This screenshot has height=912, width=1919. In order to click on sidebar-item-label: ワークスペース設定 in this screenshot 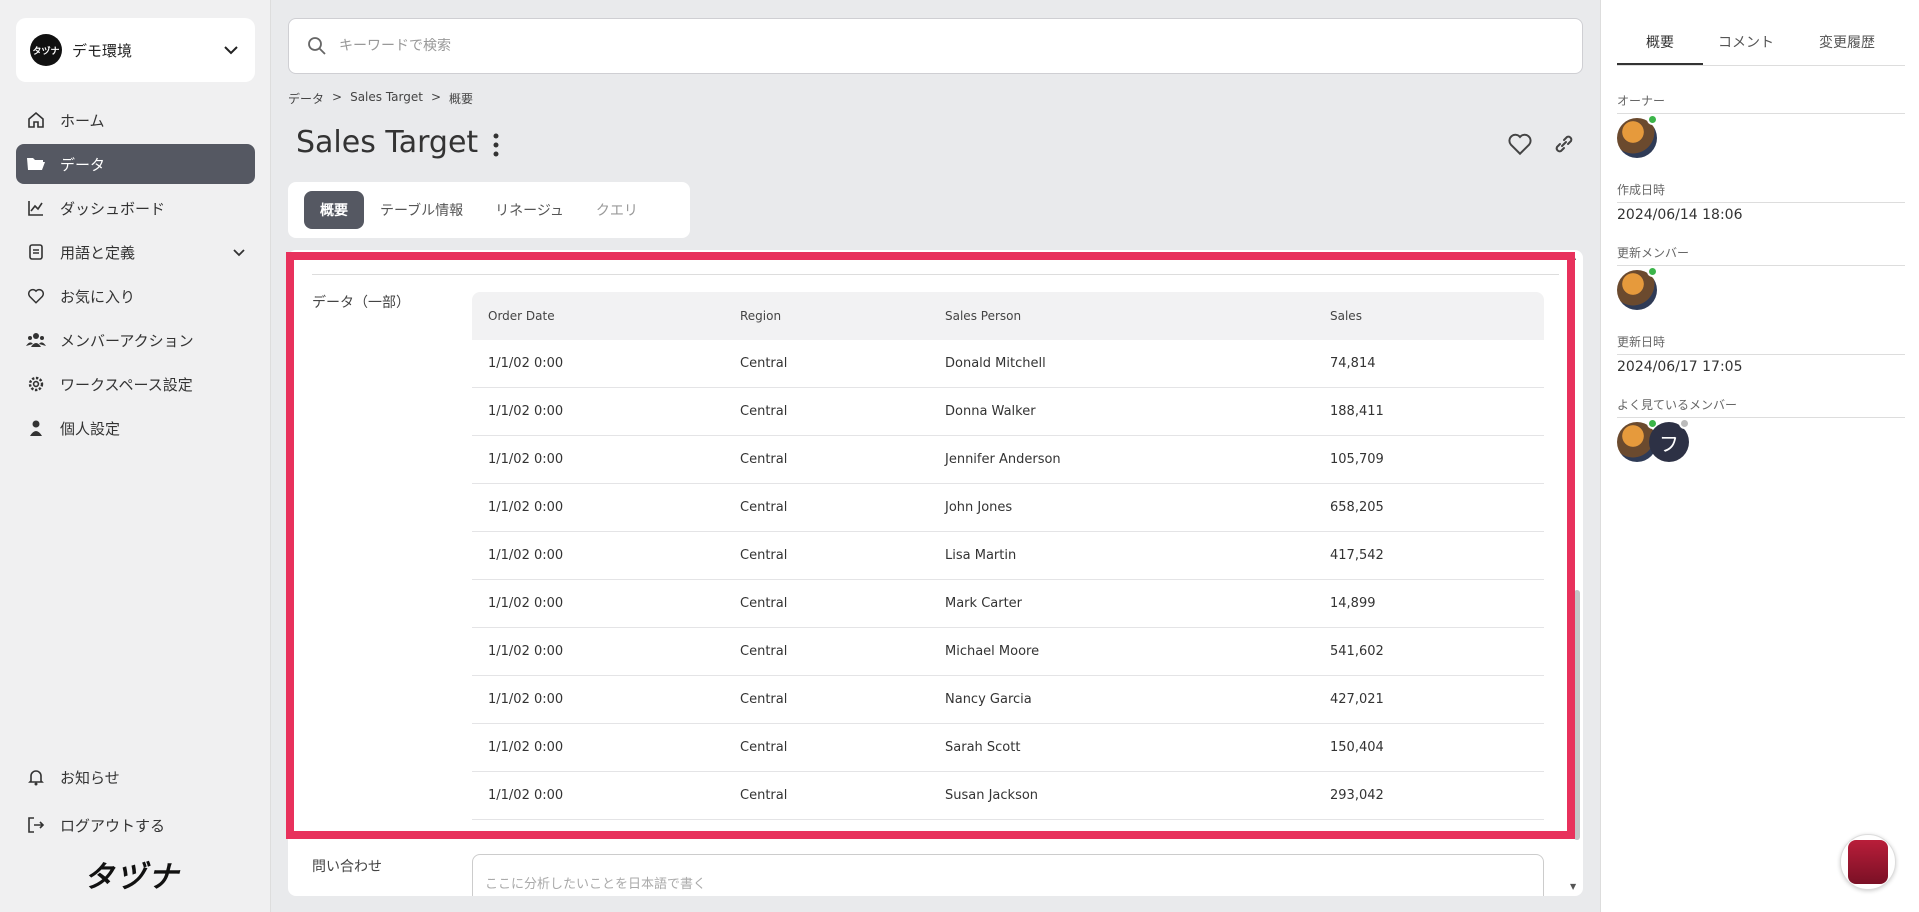, I will do `click(126, 384)`.